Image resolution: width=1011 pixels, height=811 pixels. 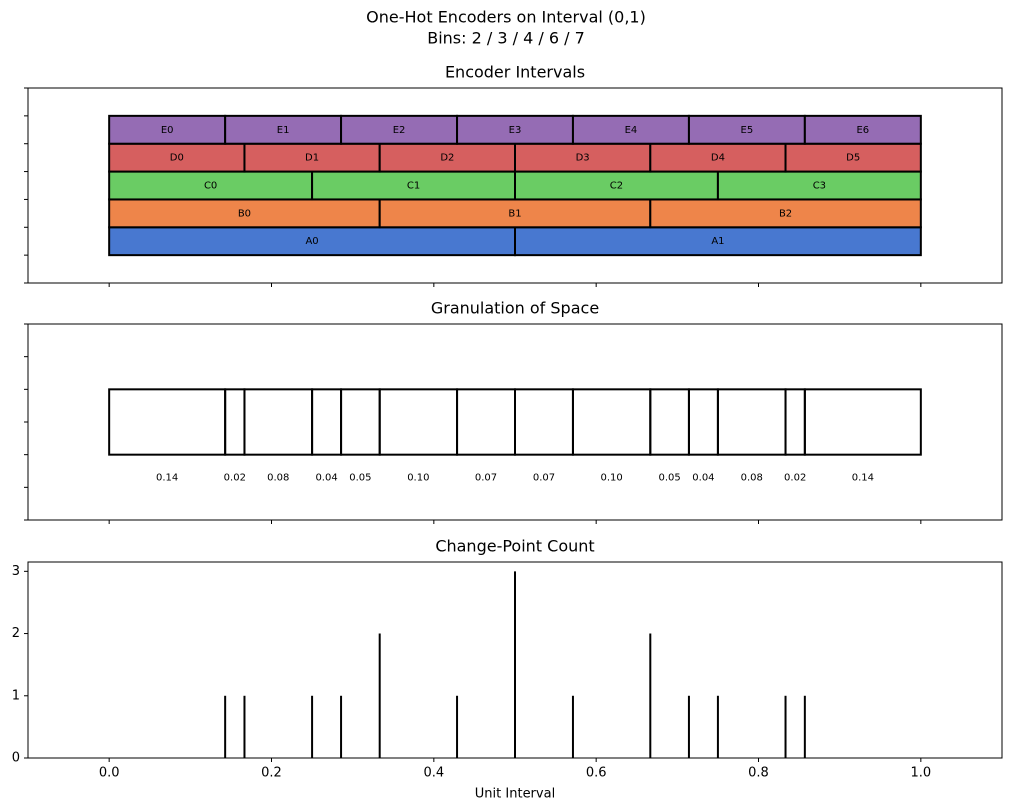 I want to click on interval-label: A1, so click(x=717, y=241).